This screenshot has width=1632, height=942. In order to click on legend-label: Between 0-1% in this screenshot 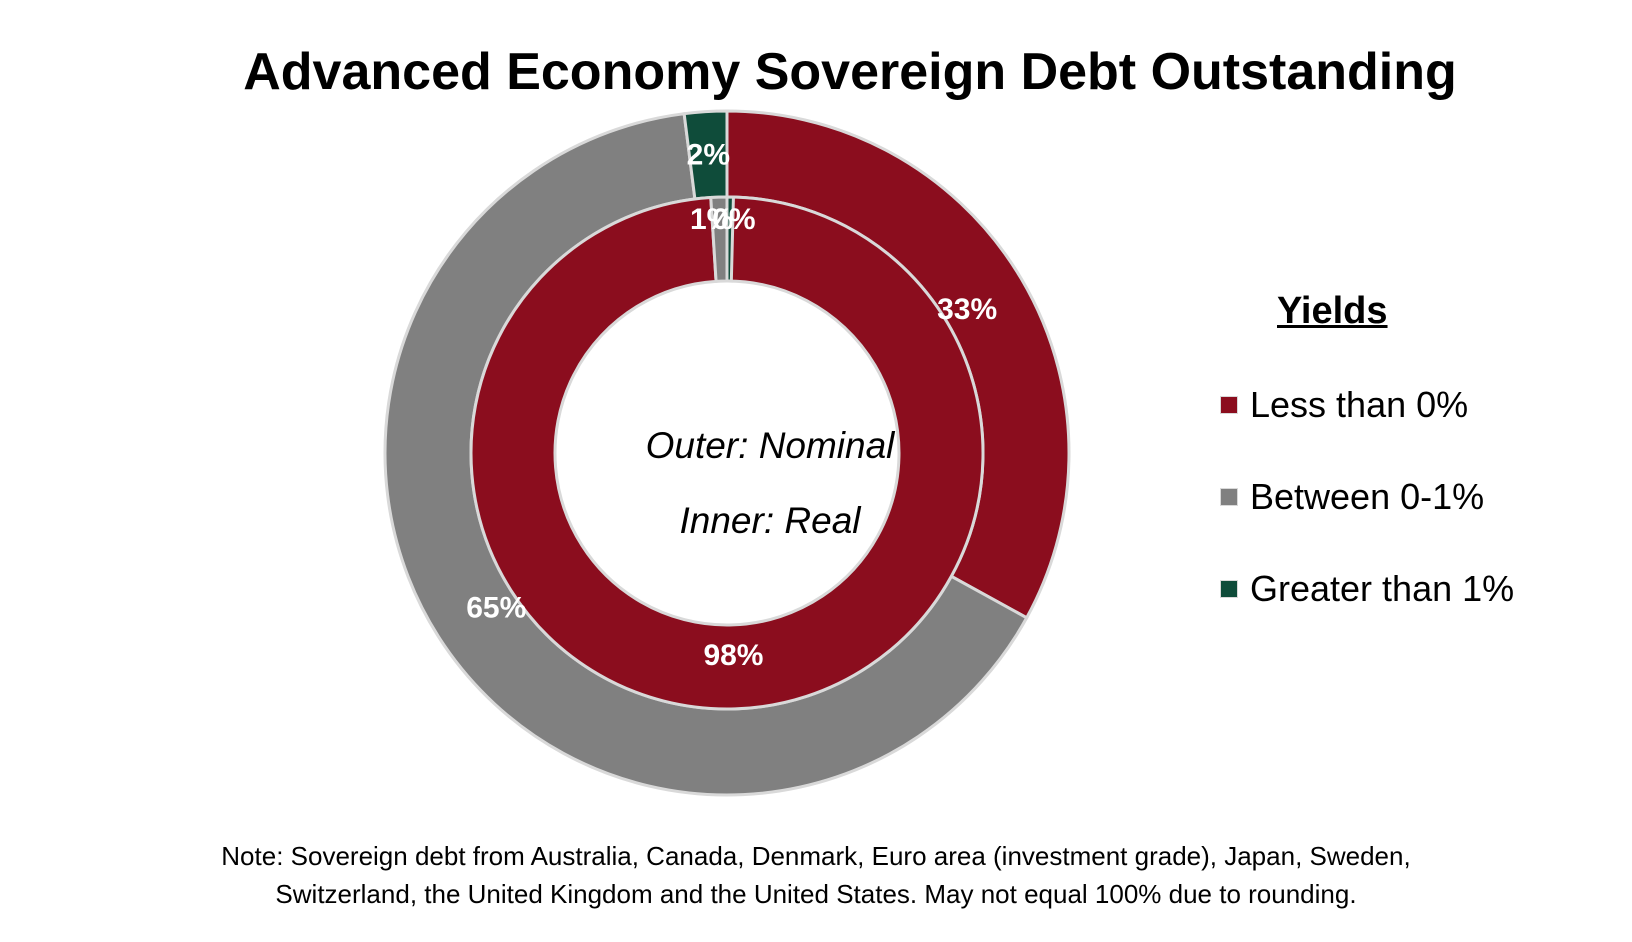, I will do `click(1367, 496)`.